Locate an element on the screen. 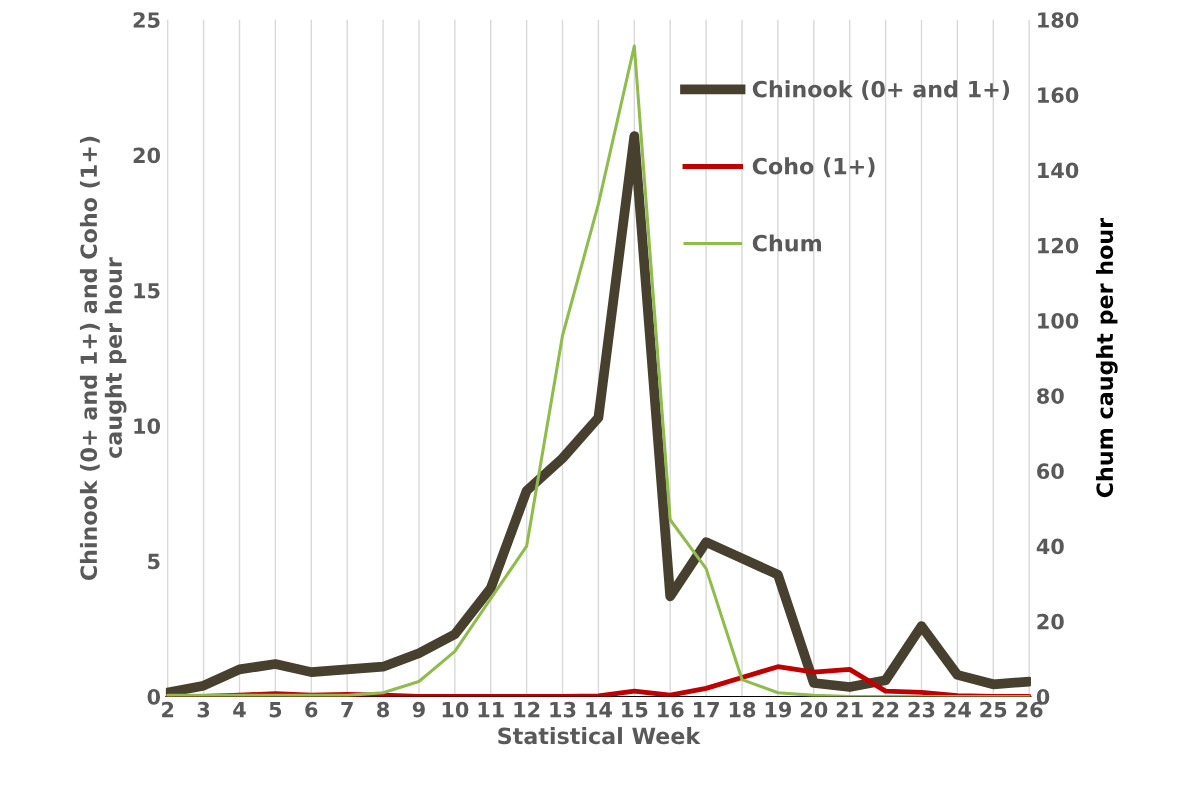  y2-tick-label: 80 is located at coordinates (1050, 396).